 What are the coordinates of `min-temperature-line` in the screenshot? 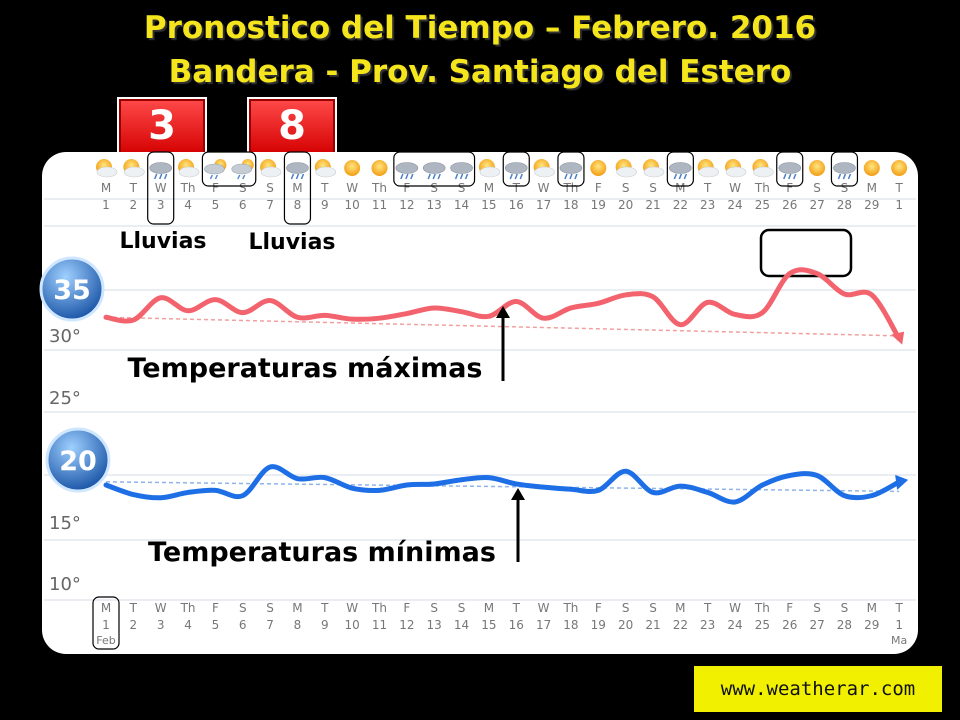 It's located at (502, 484).